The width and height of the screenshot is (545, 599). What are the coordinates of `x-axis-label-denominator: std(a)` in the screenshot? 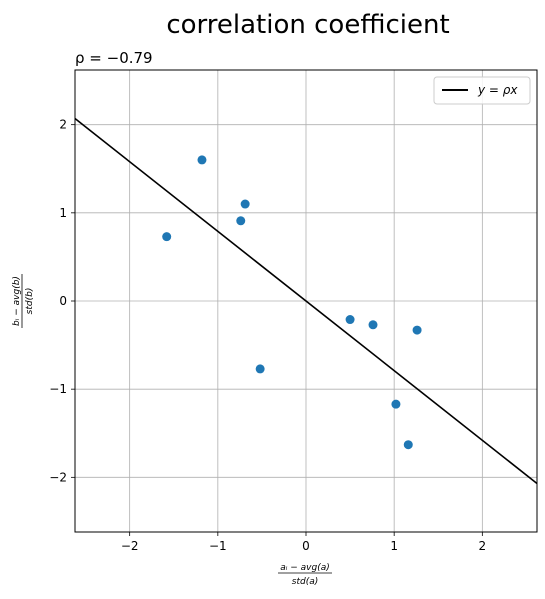 It's located at (305, 582).